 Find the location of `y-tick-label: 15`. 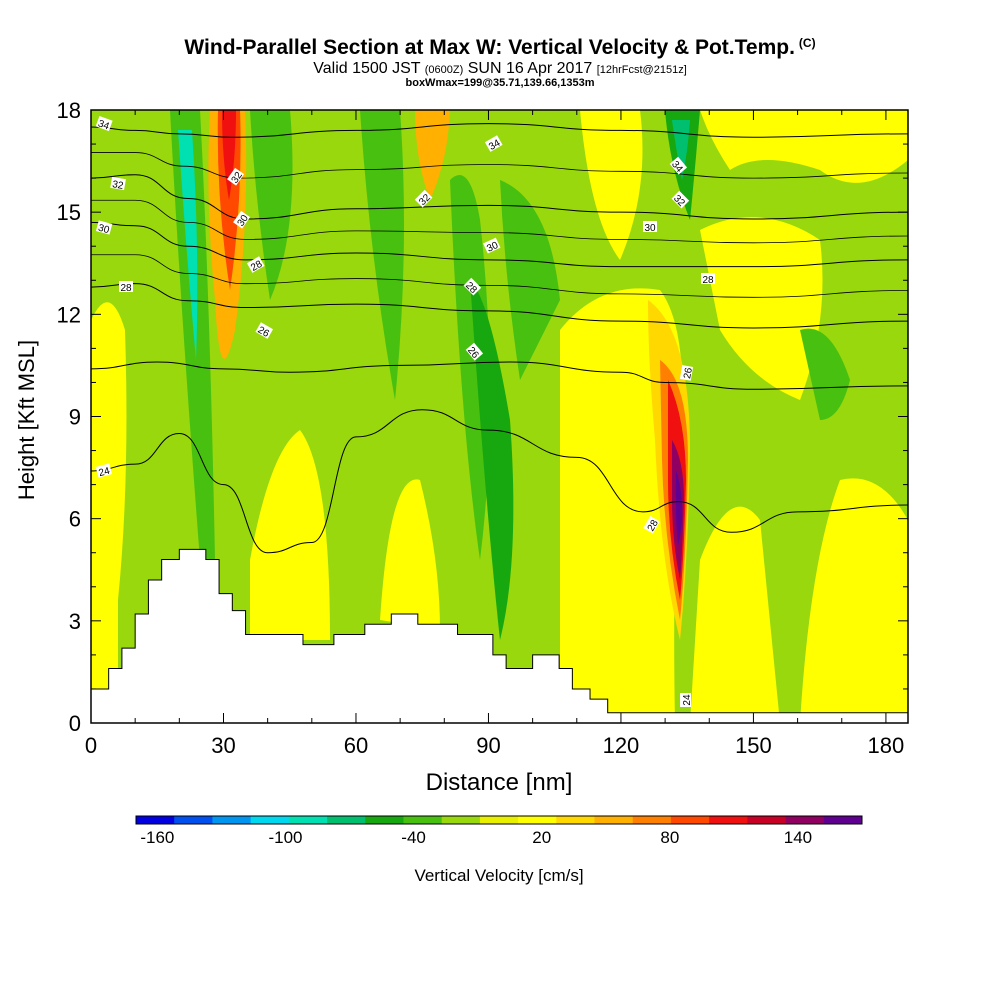

y-tick-label: 15 is located at coordinates (69, 212).